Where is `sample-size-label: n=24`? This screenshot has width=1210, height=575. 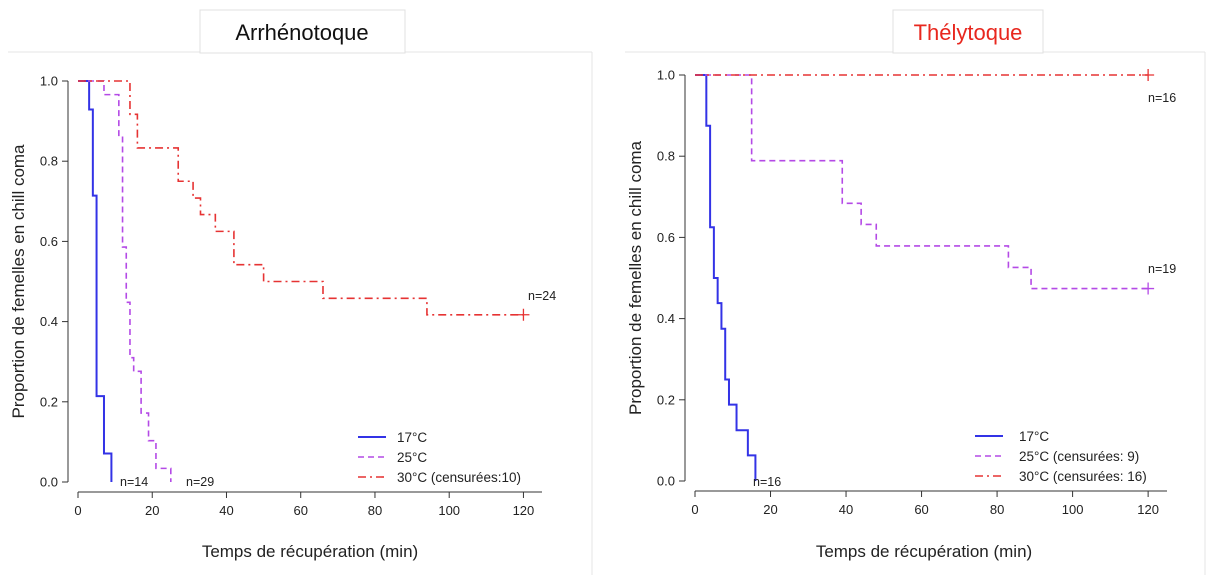
sample-size-label: n=24 is located at coordinates (542, 296).